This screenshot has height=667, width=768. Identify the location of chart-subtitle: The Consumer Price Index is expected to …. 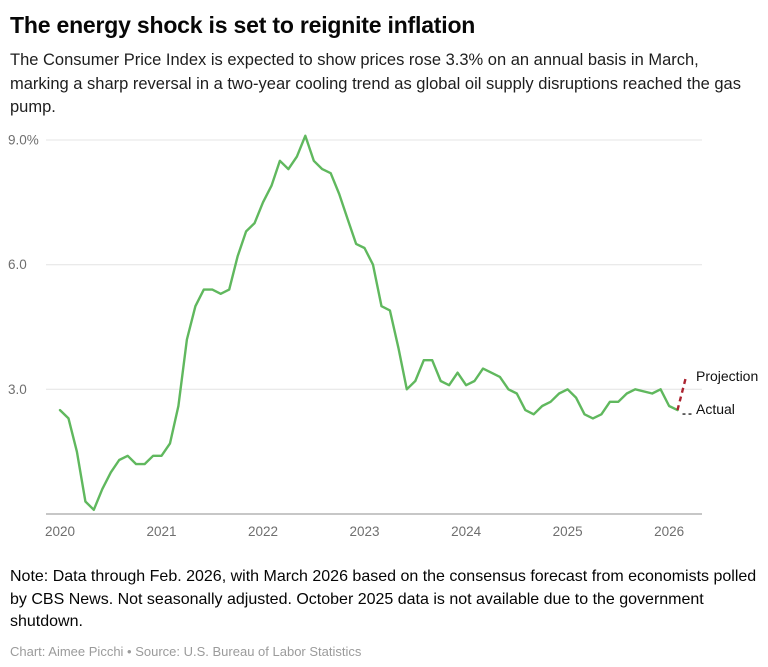
(375, 84).